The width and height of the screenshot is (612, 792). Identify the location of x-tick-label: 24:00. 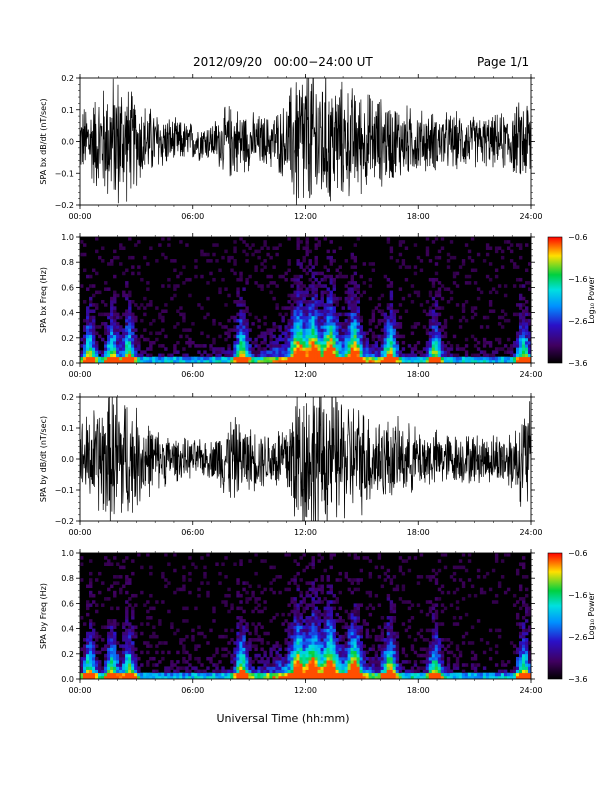
(530, 690).